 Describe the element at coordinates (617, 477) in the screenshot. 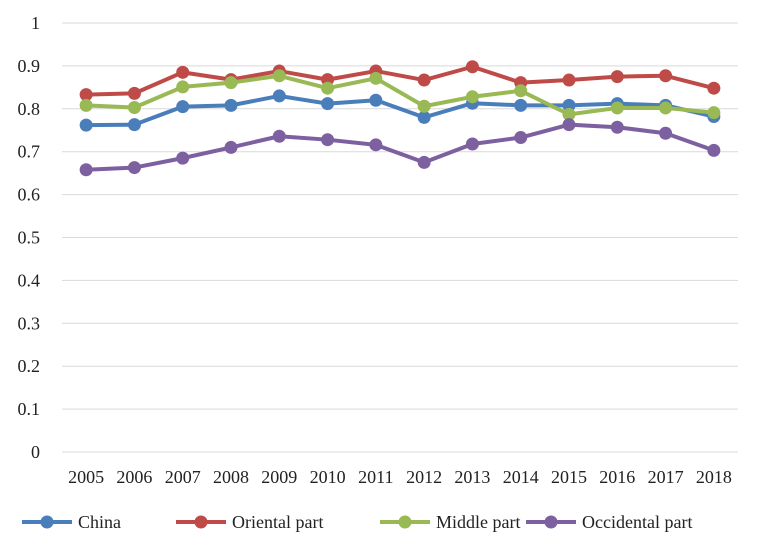

I see `x-tick-label: 2016` at that location.